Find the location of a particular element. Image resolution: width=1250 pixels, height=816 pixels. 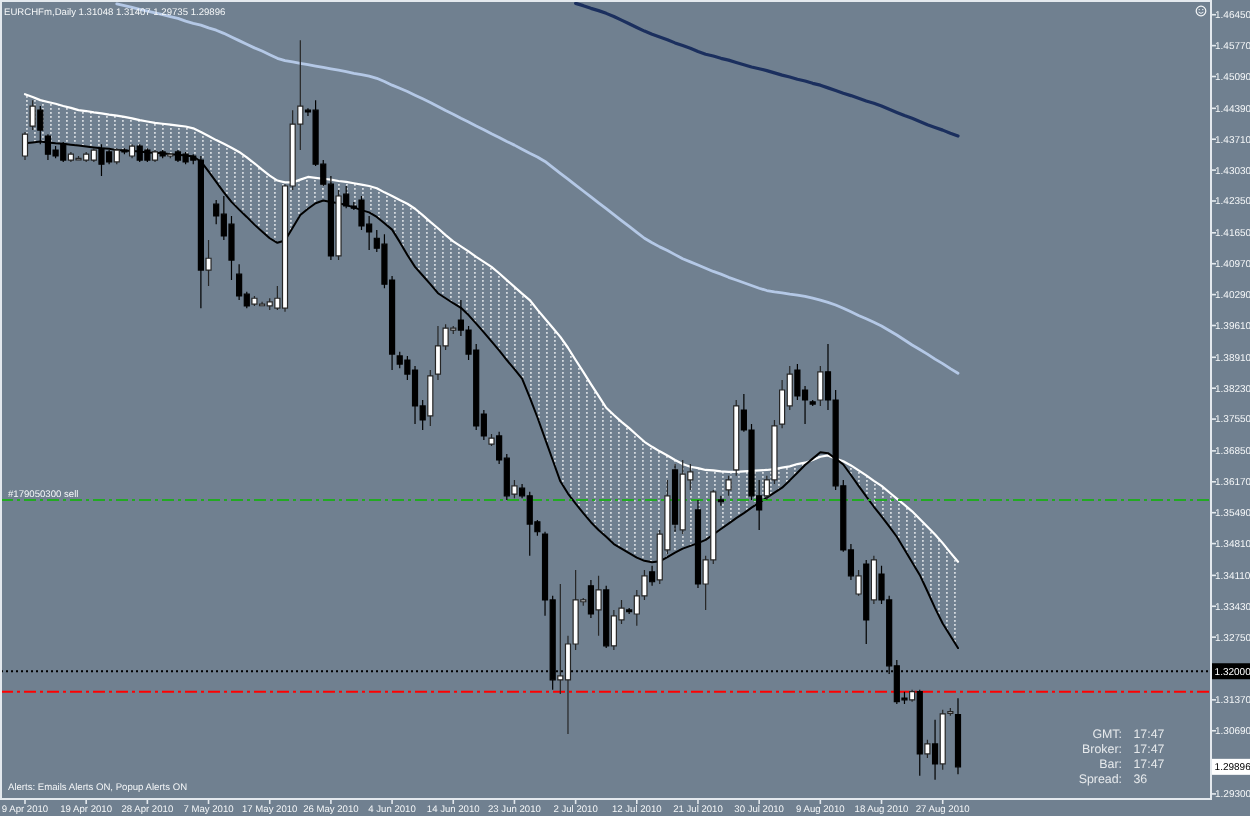

line-series is located at coordinates (767, 69).